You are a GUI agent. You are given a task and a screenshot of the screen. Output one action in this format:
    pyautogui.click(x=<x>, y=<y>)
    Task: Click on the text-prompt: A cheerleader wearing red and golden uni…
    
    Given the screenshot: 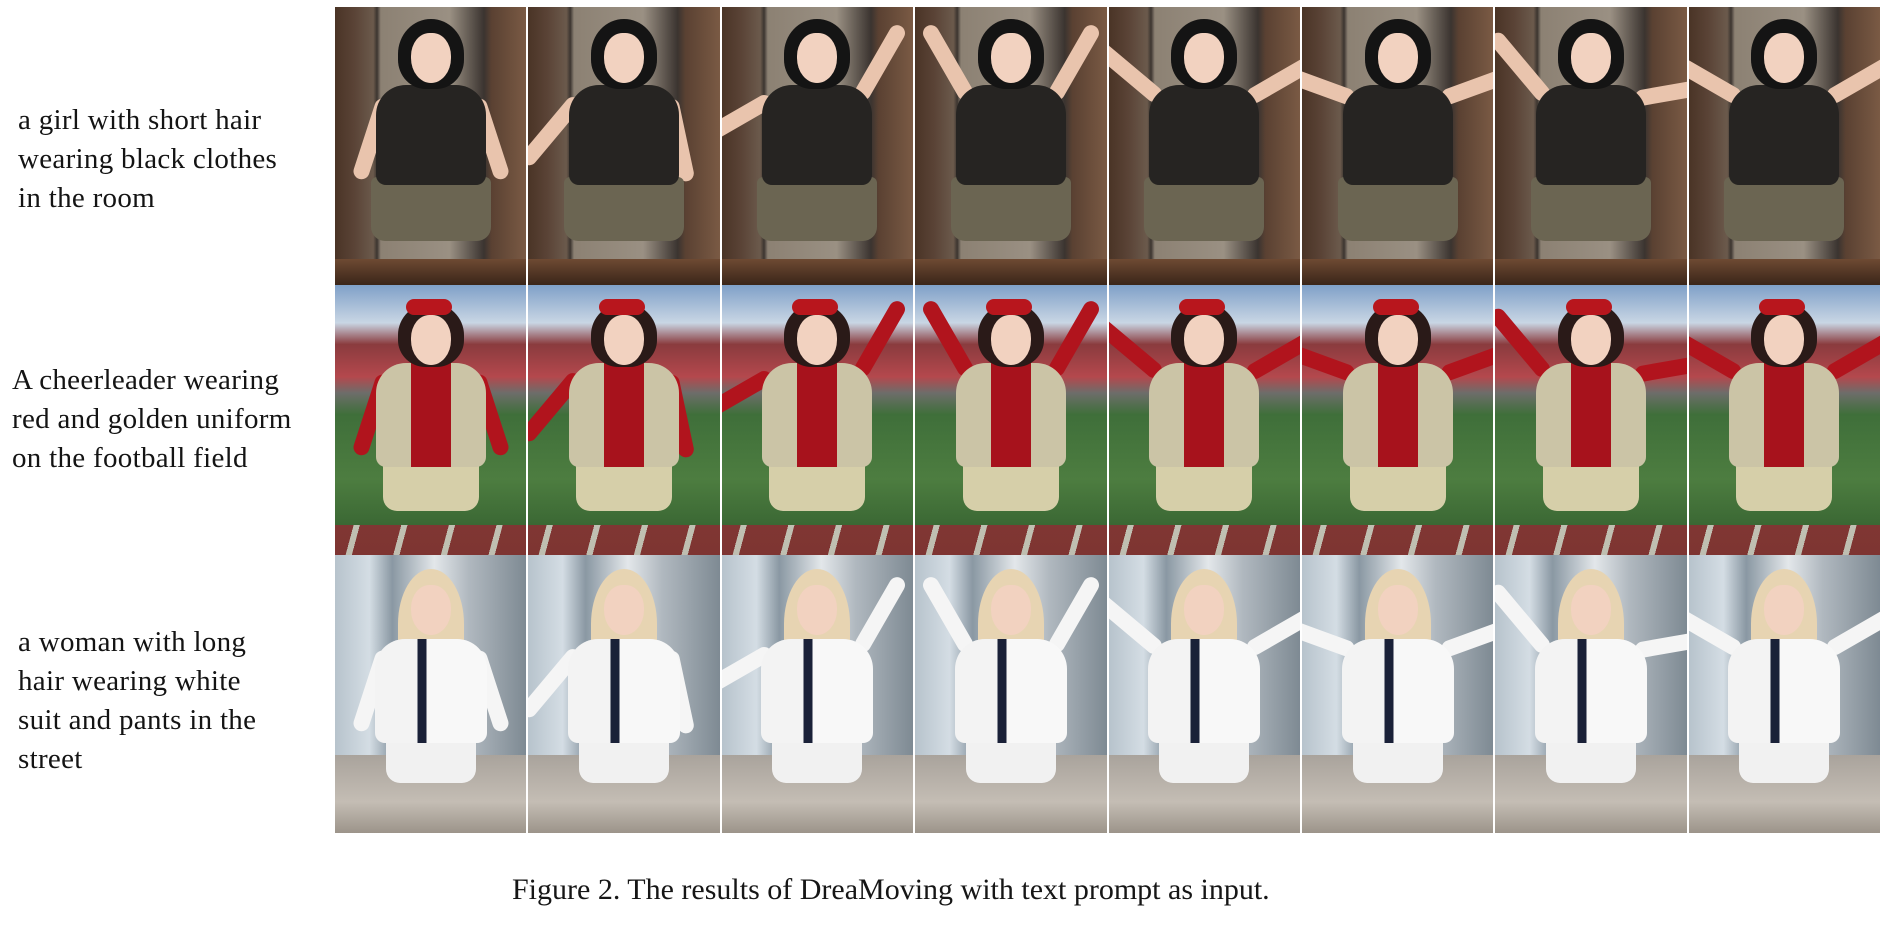 What is the action you would take?
    pyautogui.click(x=152, y=419)
    